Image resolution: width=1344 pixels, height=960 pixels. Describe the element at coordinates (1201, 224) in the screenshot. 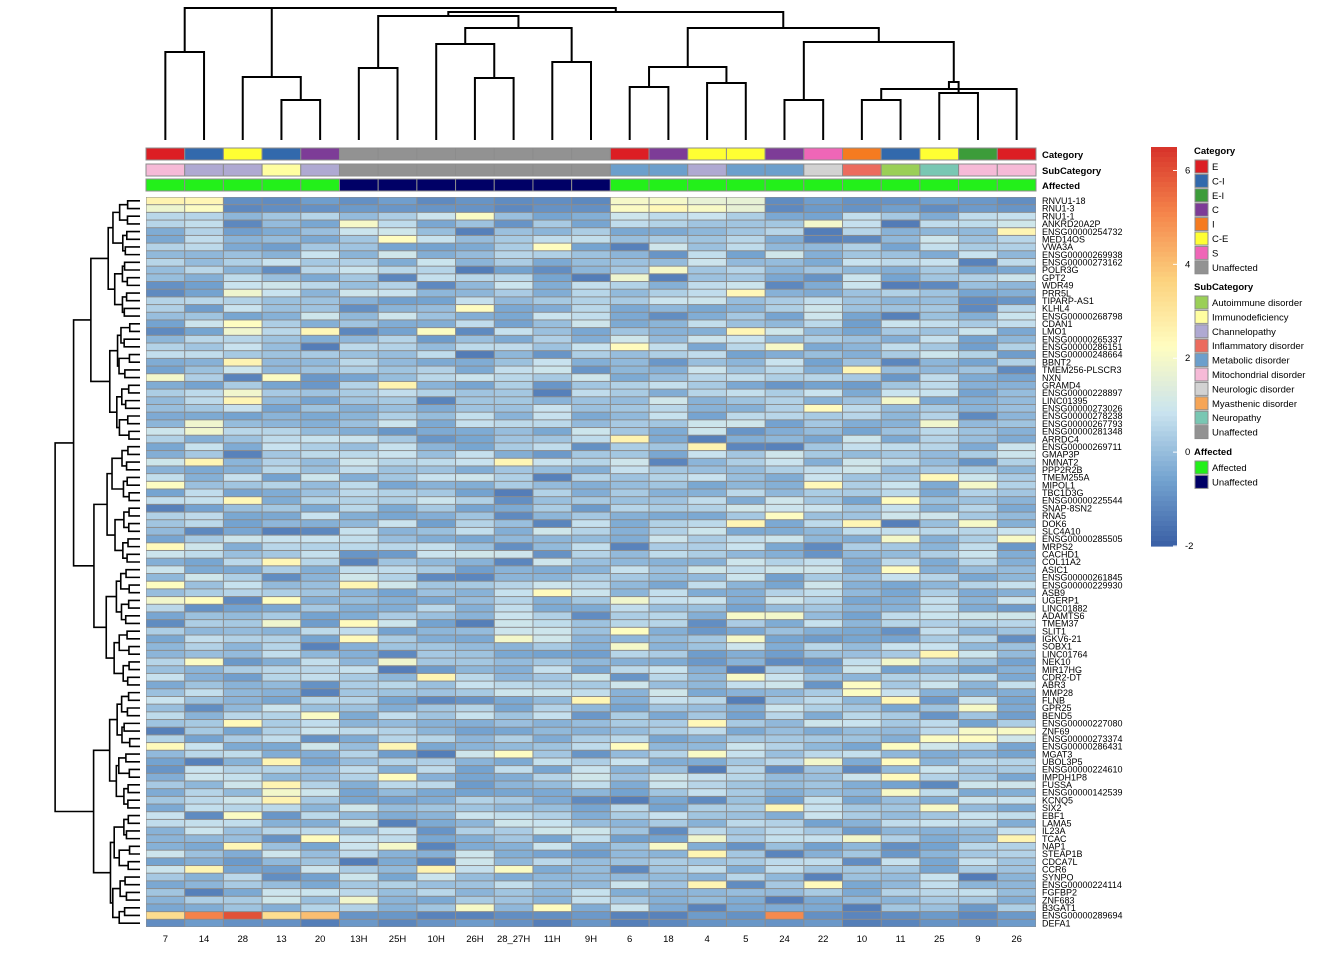

I see `category-legend-swatch` at that location.